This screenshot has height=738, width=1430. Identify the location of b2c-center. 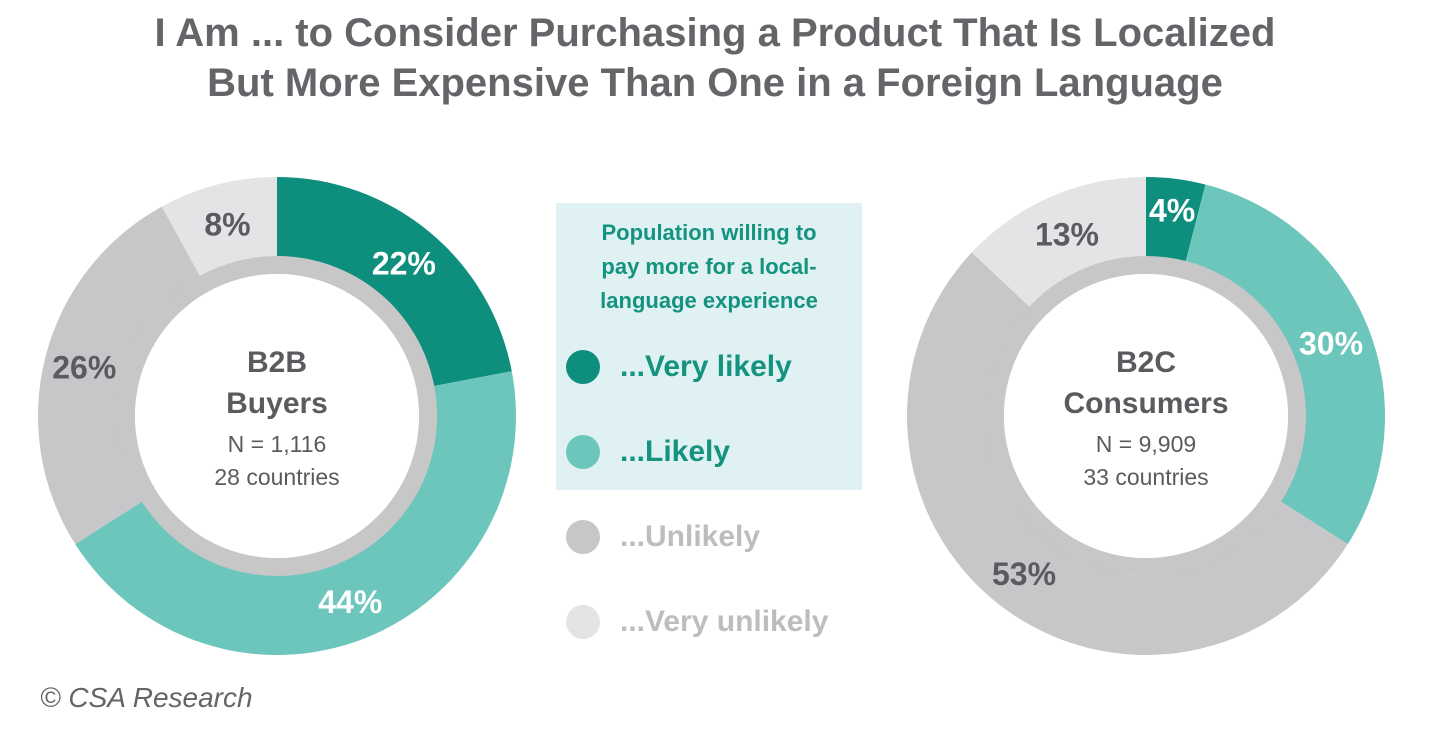
(1146, 416).